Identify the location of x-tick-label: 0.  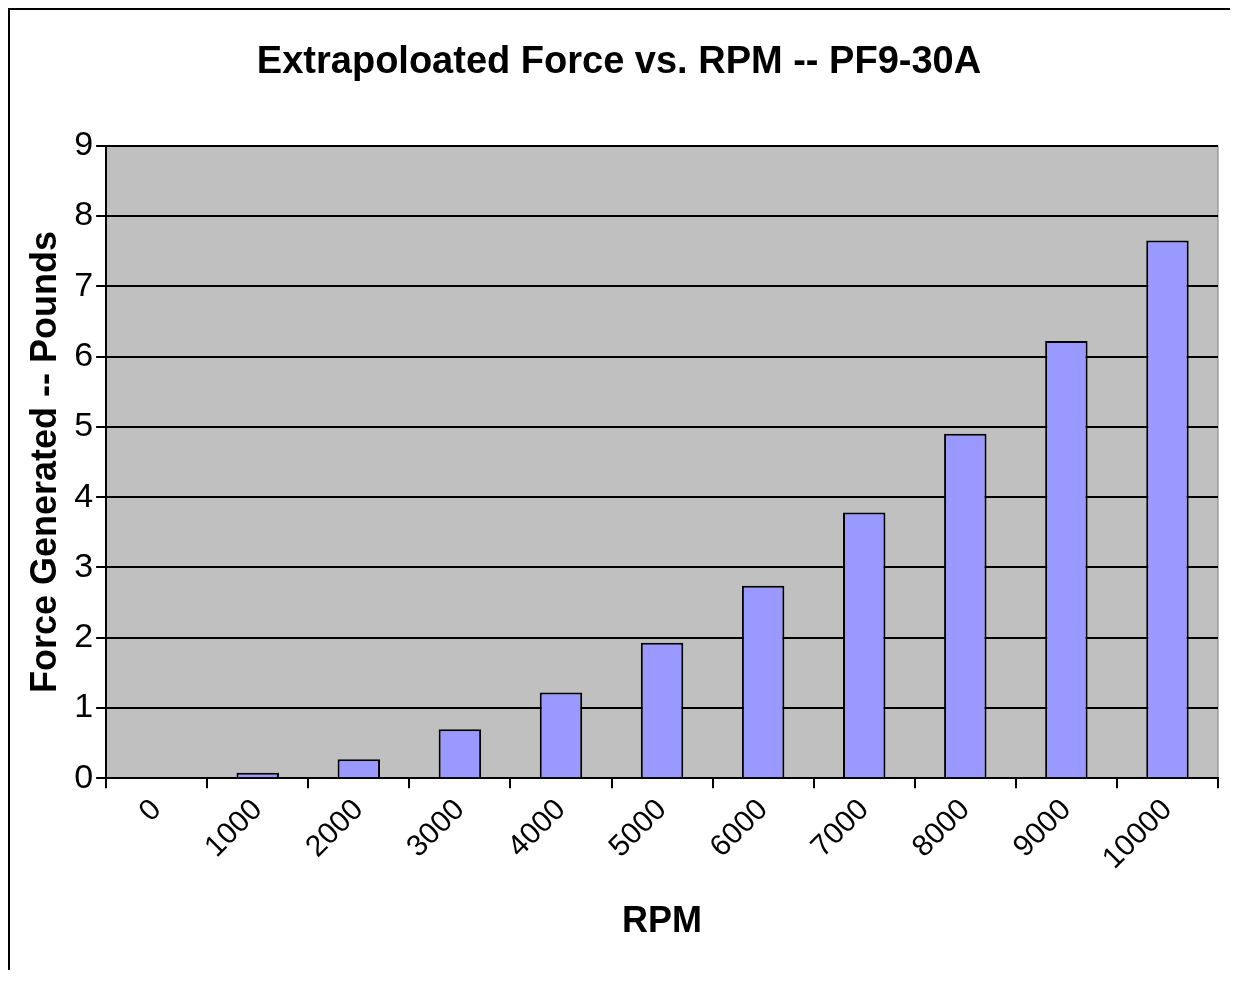
(149, 809).